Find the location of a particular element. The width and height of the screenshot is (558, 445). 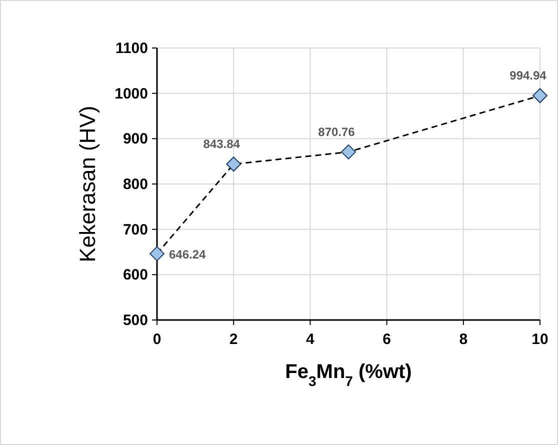

y-tick-label: 800 is located at coordinates (135, 184).